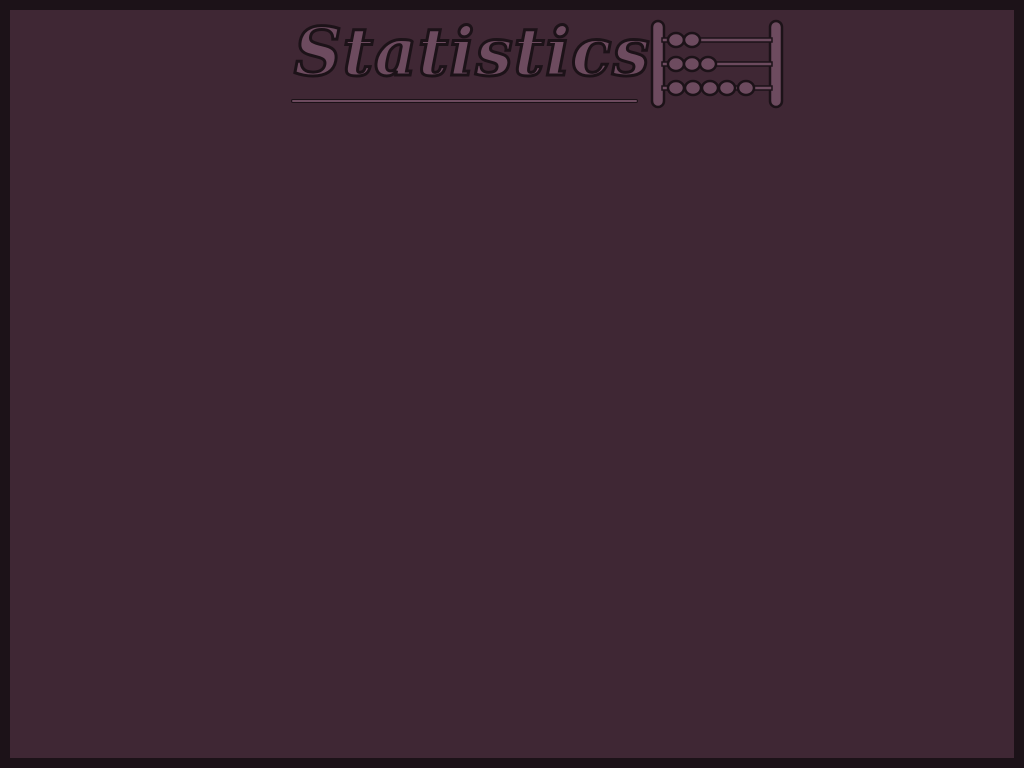 The height and width of the screenshot is (768, 1024). Describe the element at coordinates (472, 52) in the screenshot. I see `page-title: Statistics` at that location.